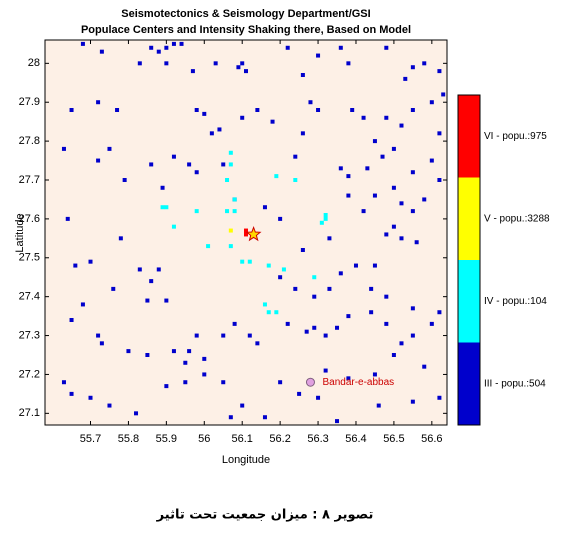  I want to click on colorbar-frame, so click(469, 260).